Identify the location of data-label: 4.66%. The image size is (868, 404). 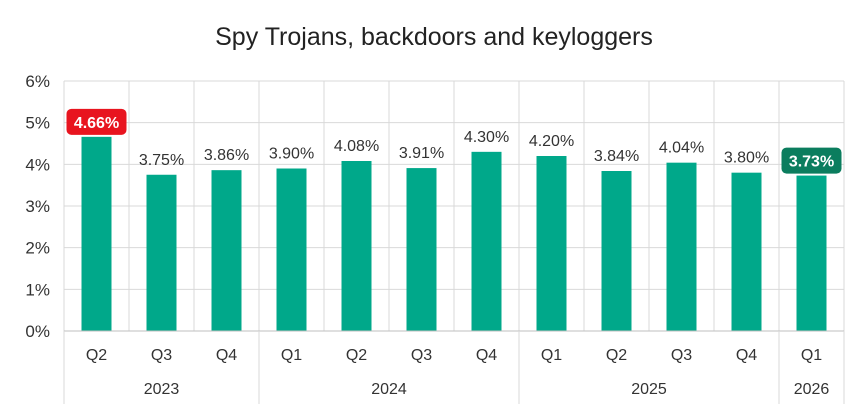
(96, 123).